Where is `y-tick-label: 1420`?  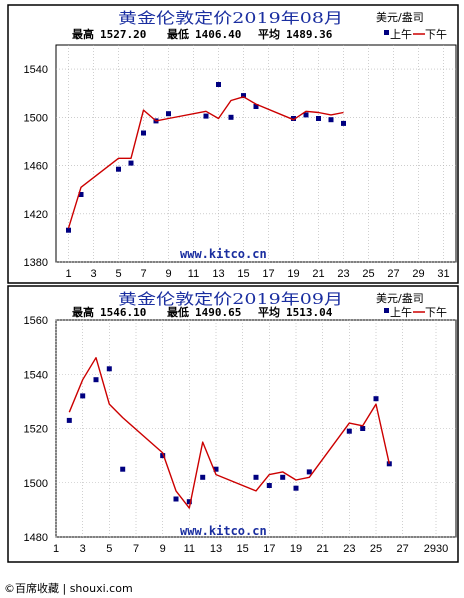
y-tick-label: 1420 is located at coordinates (36, 215).